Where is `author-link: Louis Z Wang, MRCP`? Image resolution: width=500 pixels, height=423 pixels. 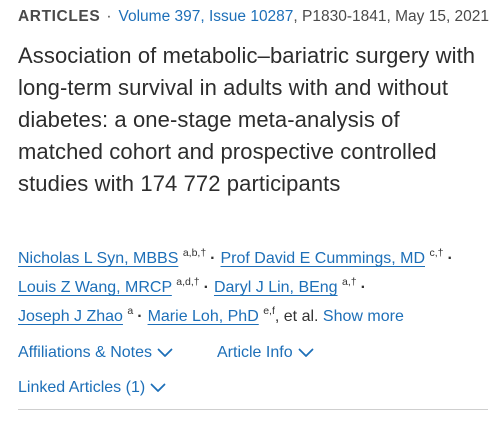
author-link: Louis Z Wang, MRCP is located at coordinates (95, 287).